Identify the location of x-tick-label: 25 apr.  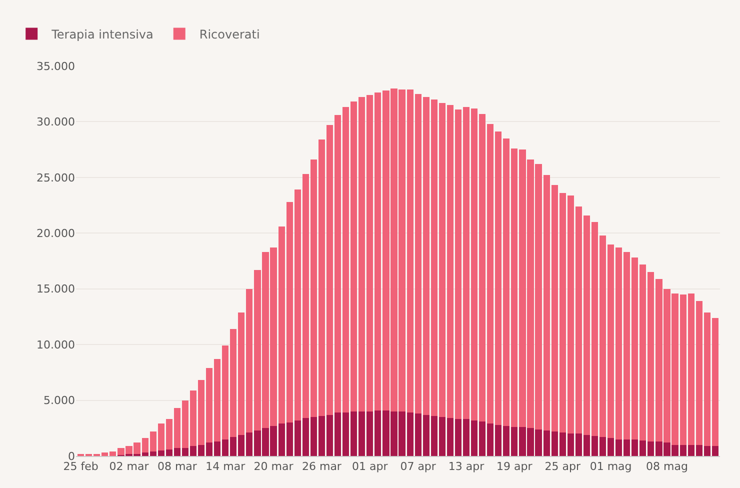
(562, 467).